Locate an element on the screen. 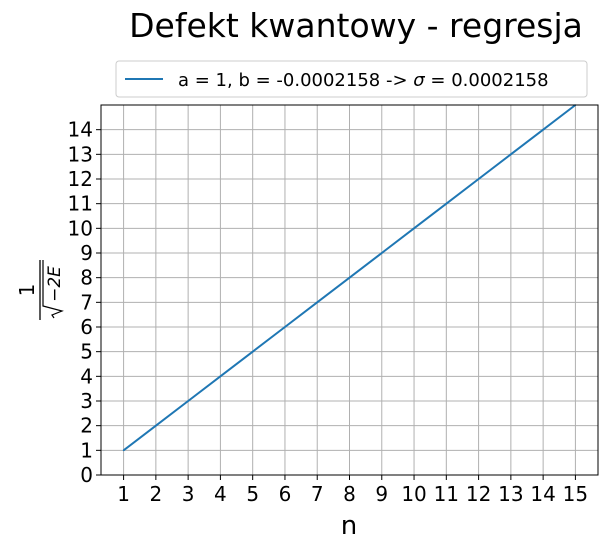  y-tick-label: 10 is located at coordinates (80, 228).